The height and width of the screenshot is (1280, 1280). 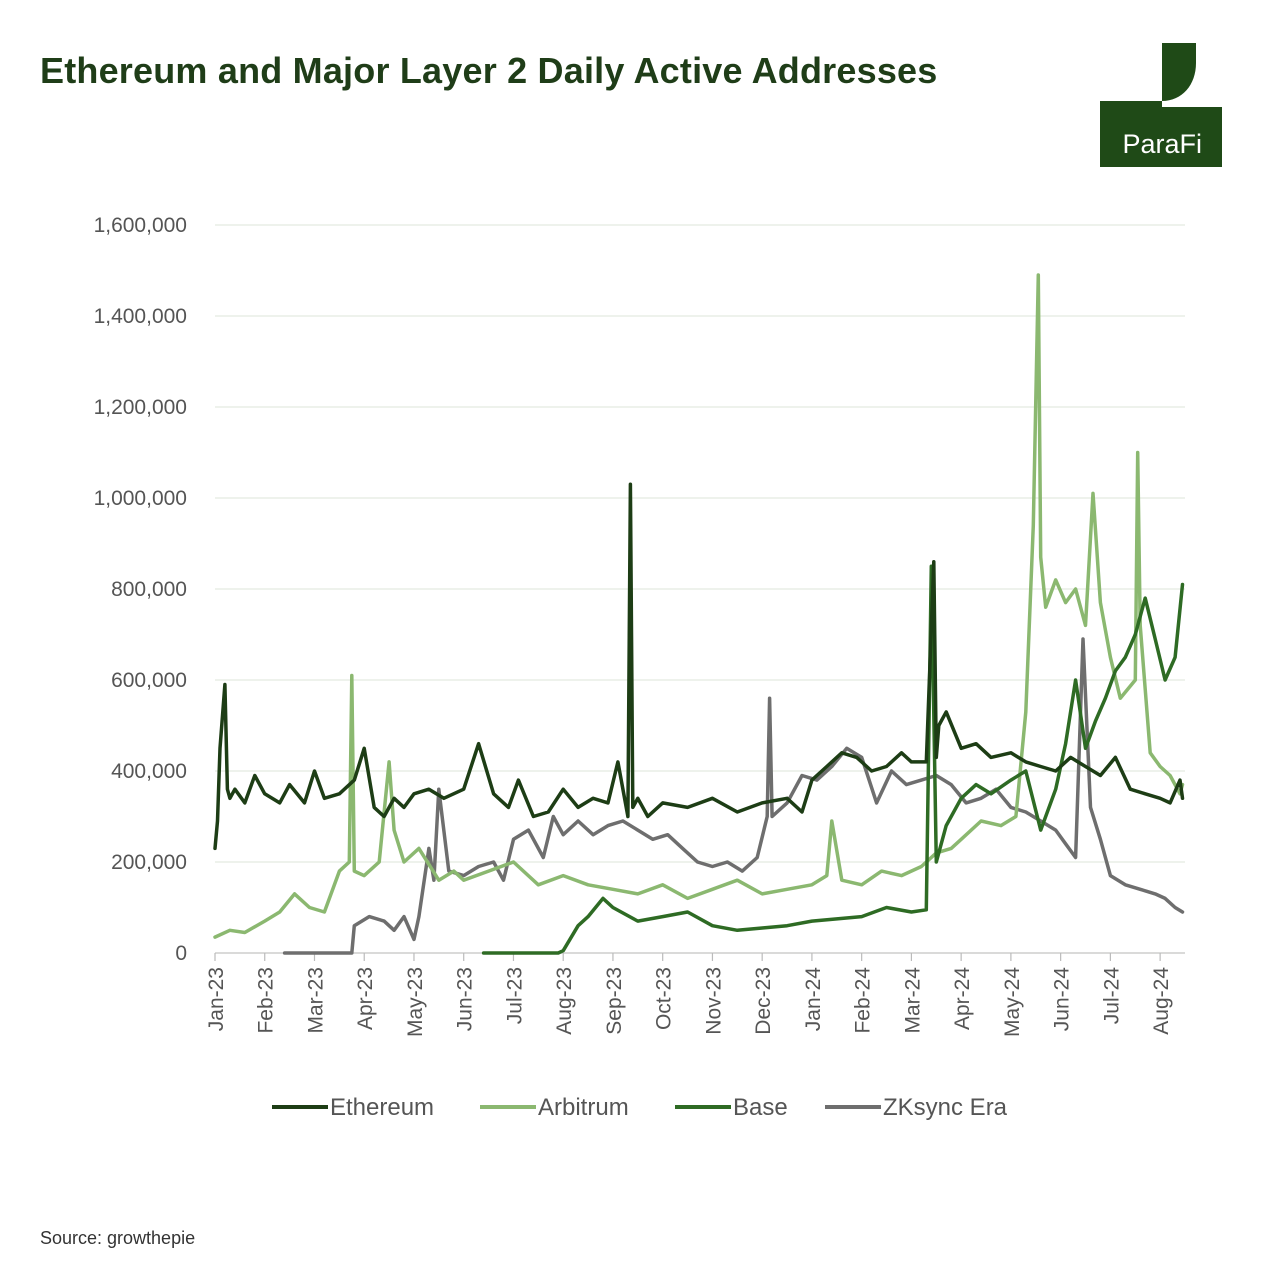 What do you see at coordinates (863, 1000) in the screenshot?
I see `x-tick-label: Feb-24` at bounding box center [863, 1000].